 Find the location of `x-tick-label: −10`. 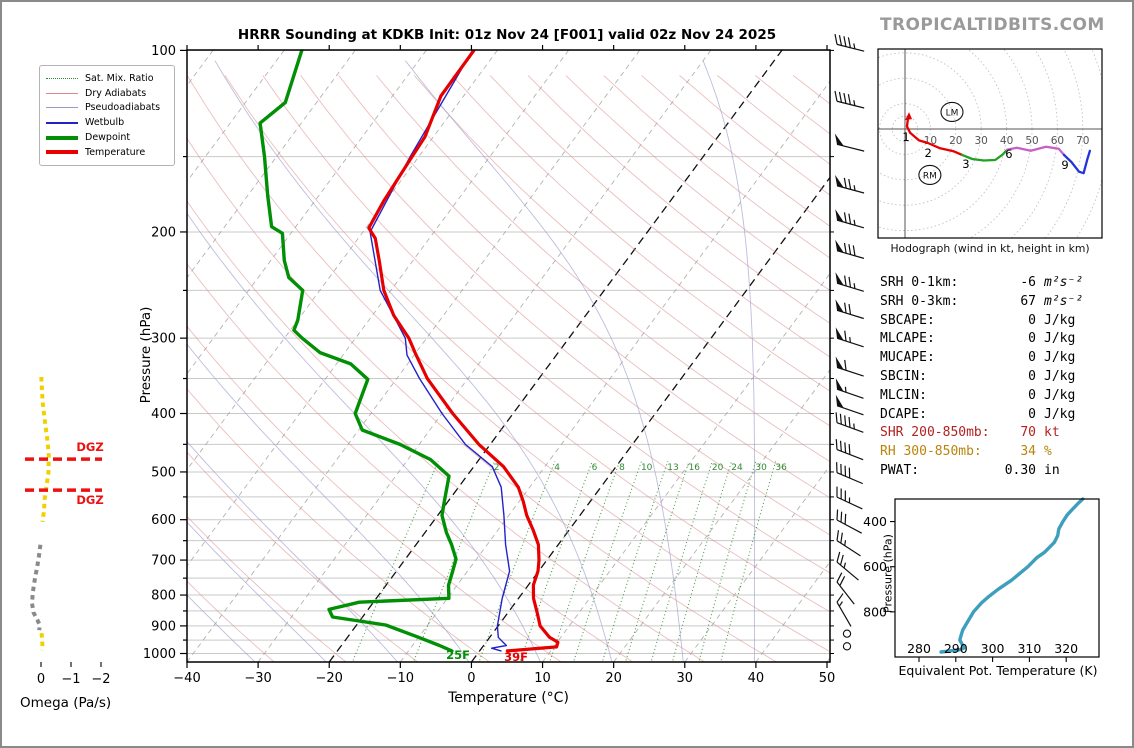

x-tick-label: −10 is located at coordinates (400, 678).